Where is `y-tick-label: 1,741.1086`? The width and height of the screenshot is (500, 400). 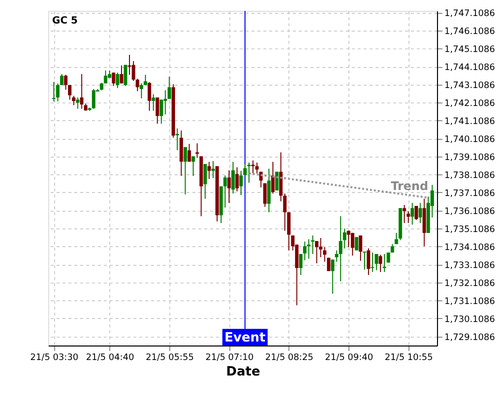 y-tick-label: 1,741.1086 is located at coordinates (470, 121).